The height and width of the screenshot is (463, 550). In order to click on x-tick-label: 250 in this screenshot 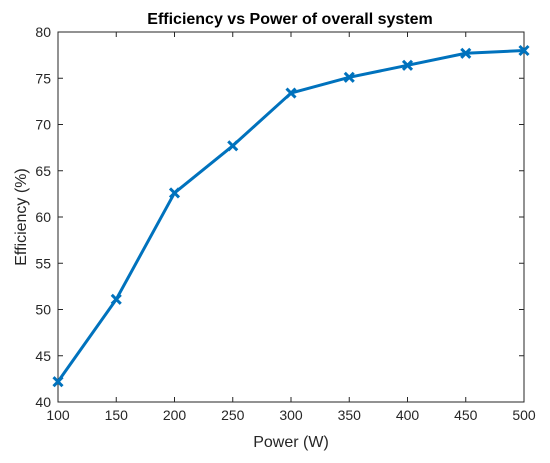, I will do `click(233, 415)`.